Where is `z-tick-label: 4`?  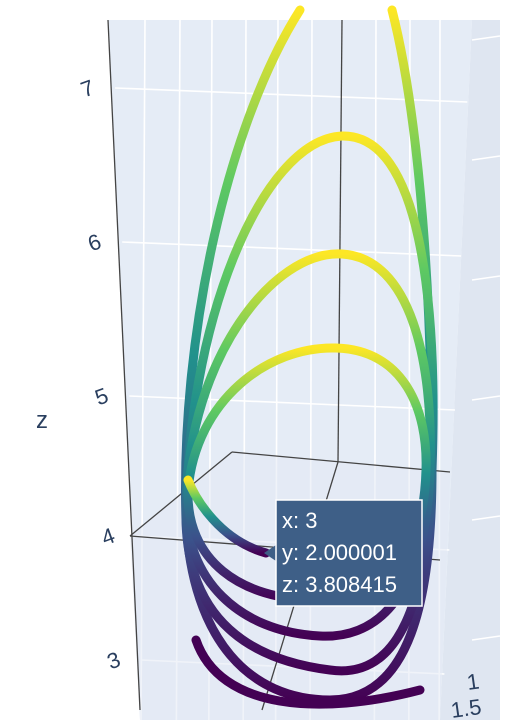
z-tick-label: 4 is located at coordinates (108, 537).